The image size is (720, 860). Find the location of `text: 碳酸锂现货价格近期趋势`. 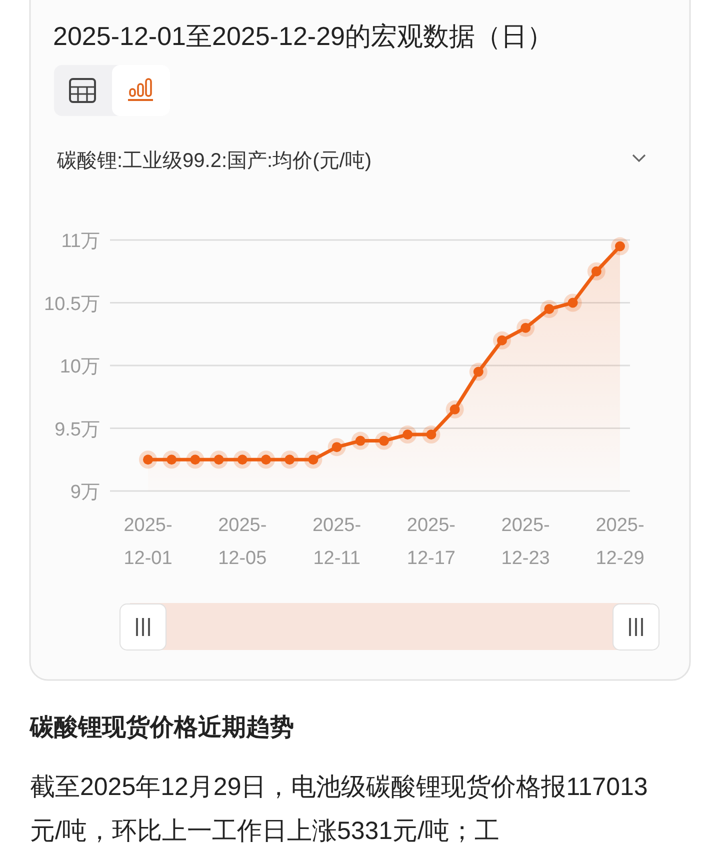

text: 碳酸锂现货价格近期趋势 is located at coordinates (161, 727).